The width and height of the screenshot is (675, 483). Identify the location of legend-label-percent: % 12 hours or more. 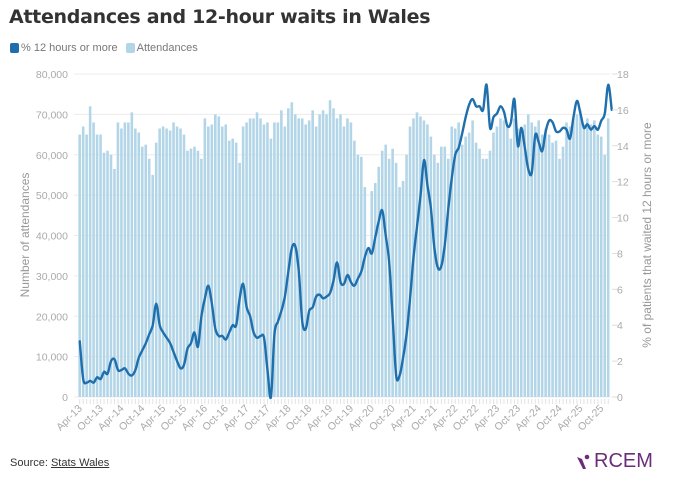
(69, 48).